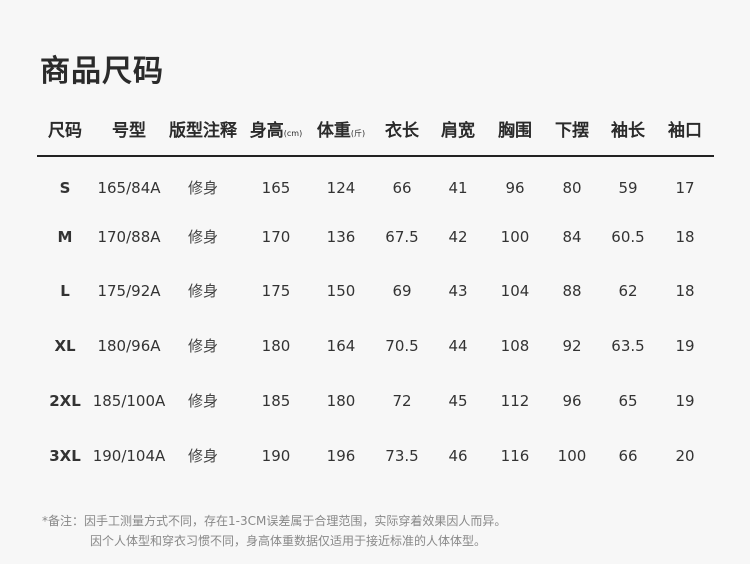 The image size is (750, 564). Describe the element at coordinates (402, 346) in the screenshot. I see `table-cell: 70.5` at that location.